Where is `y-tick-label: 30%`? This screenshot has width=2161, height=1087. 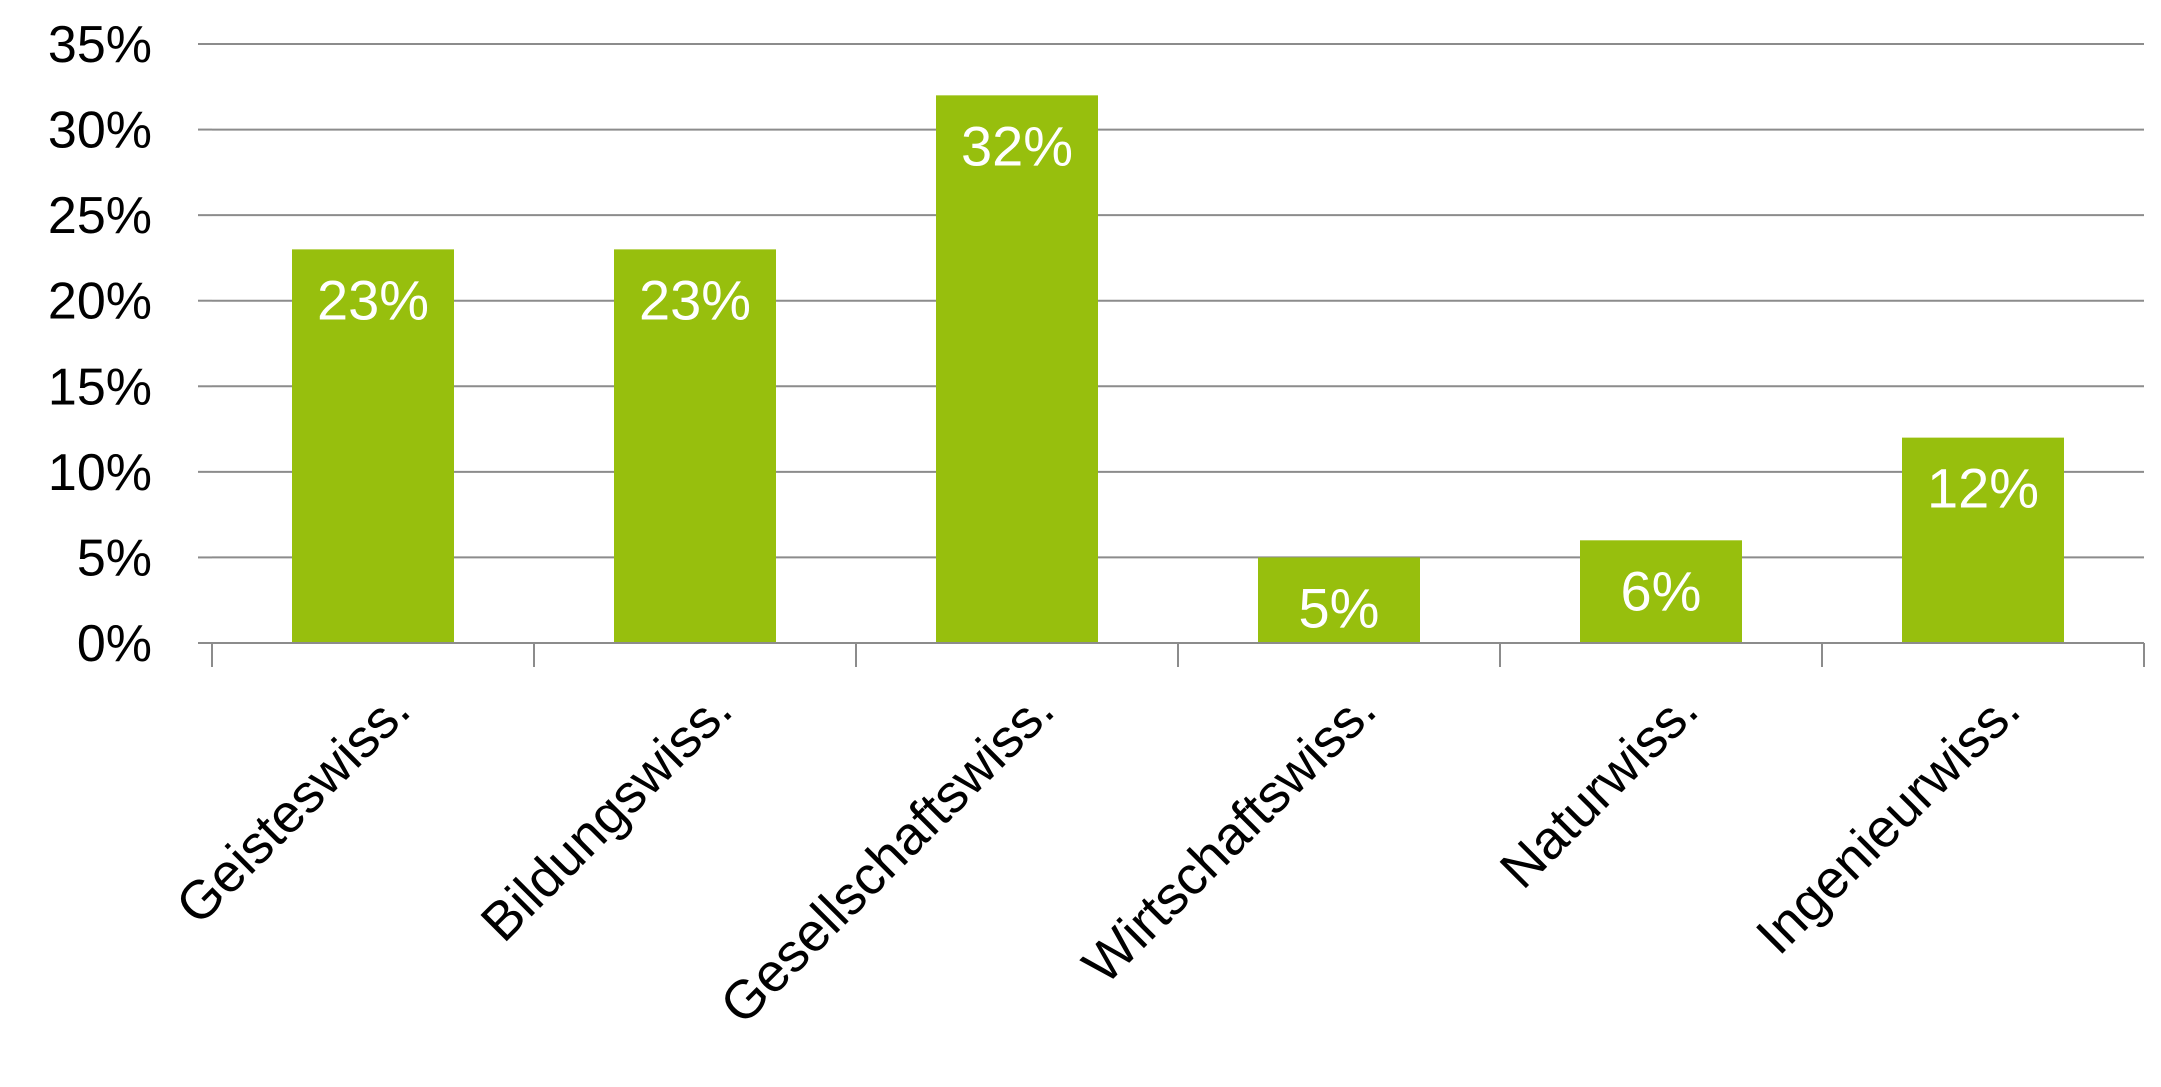
y-tick-label: 30% is located at coordinates (100, 131).